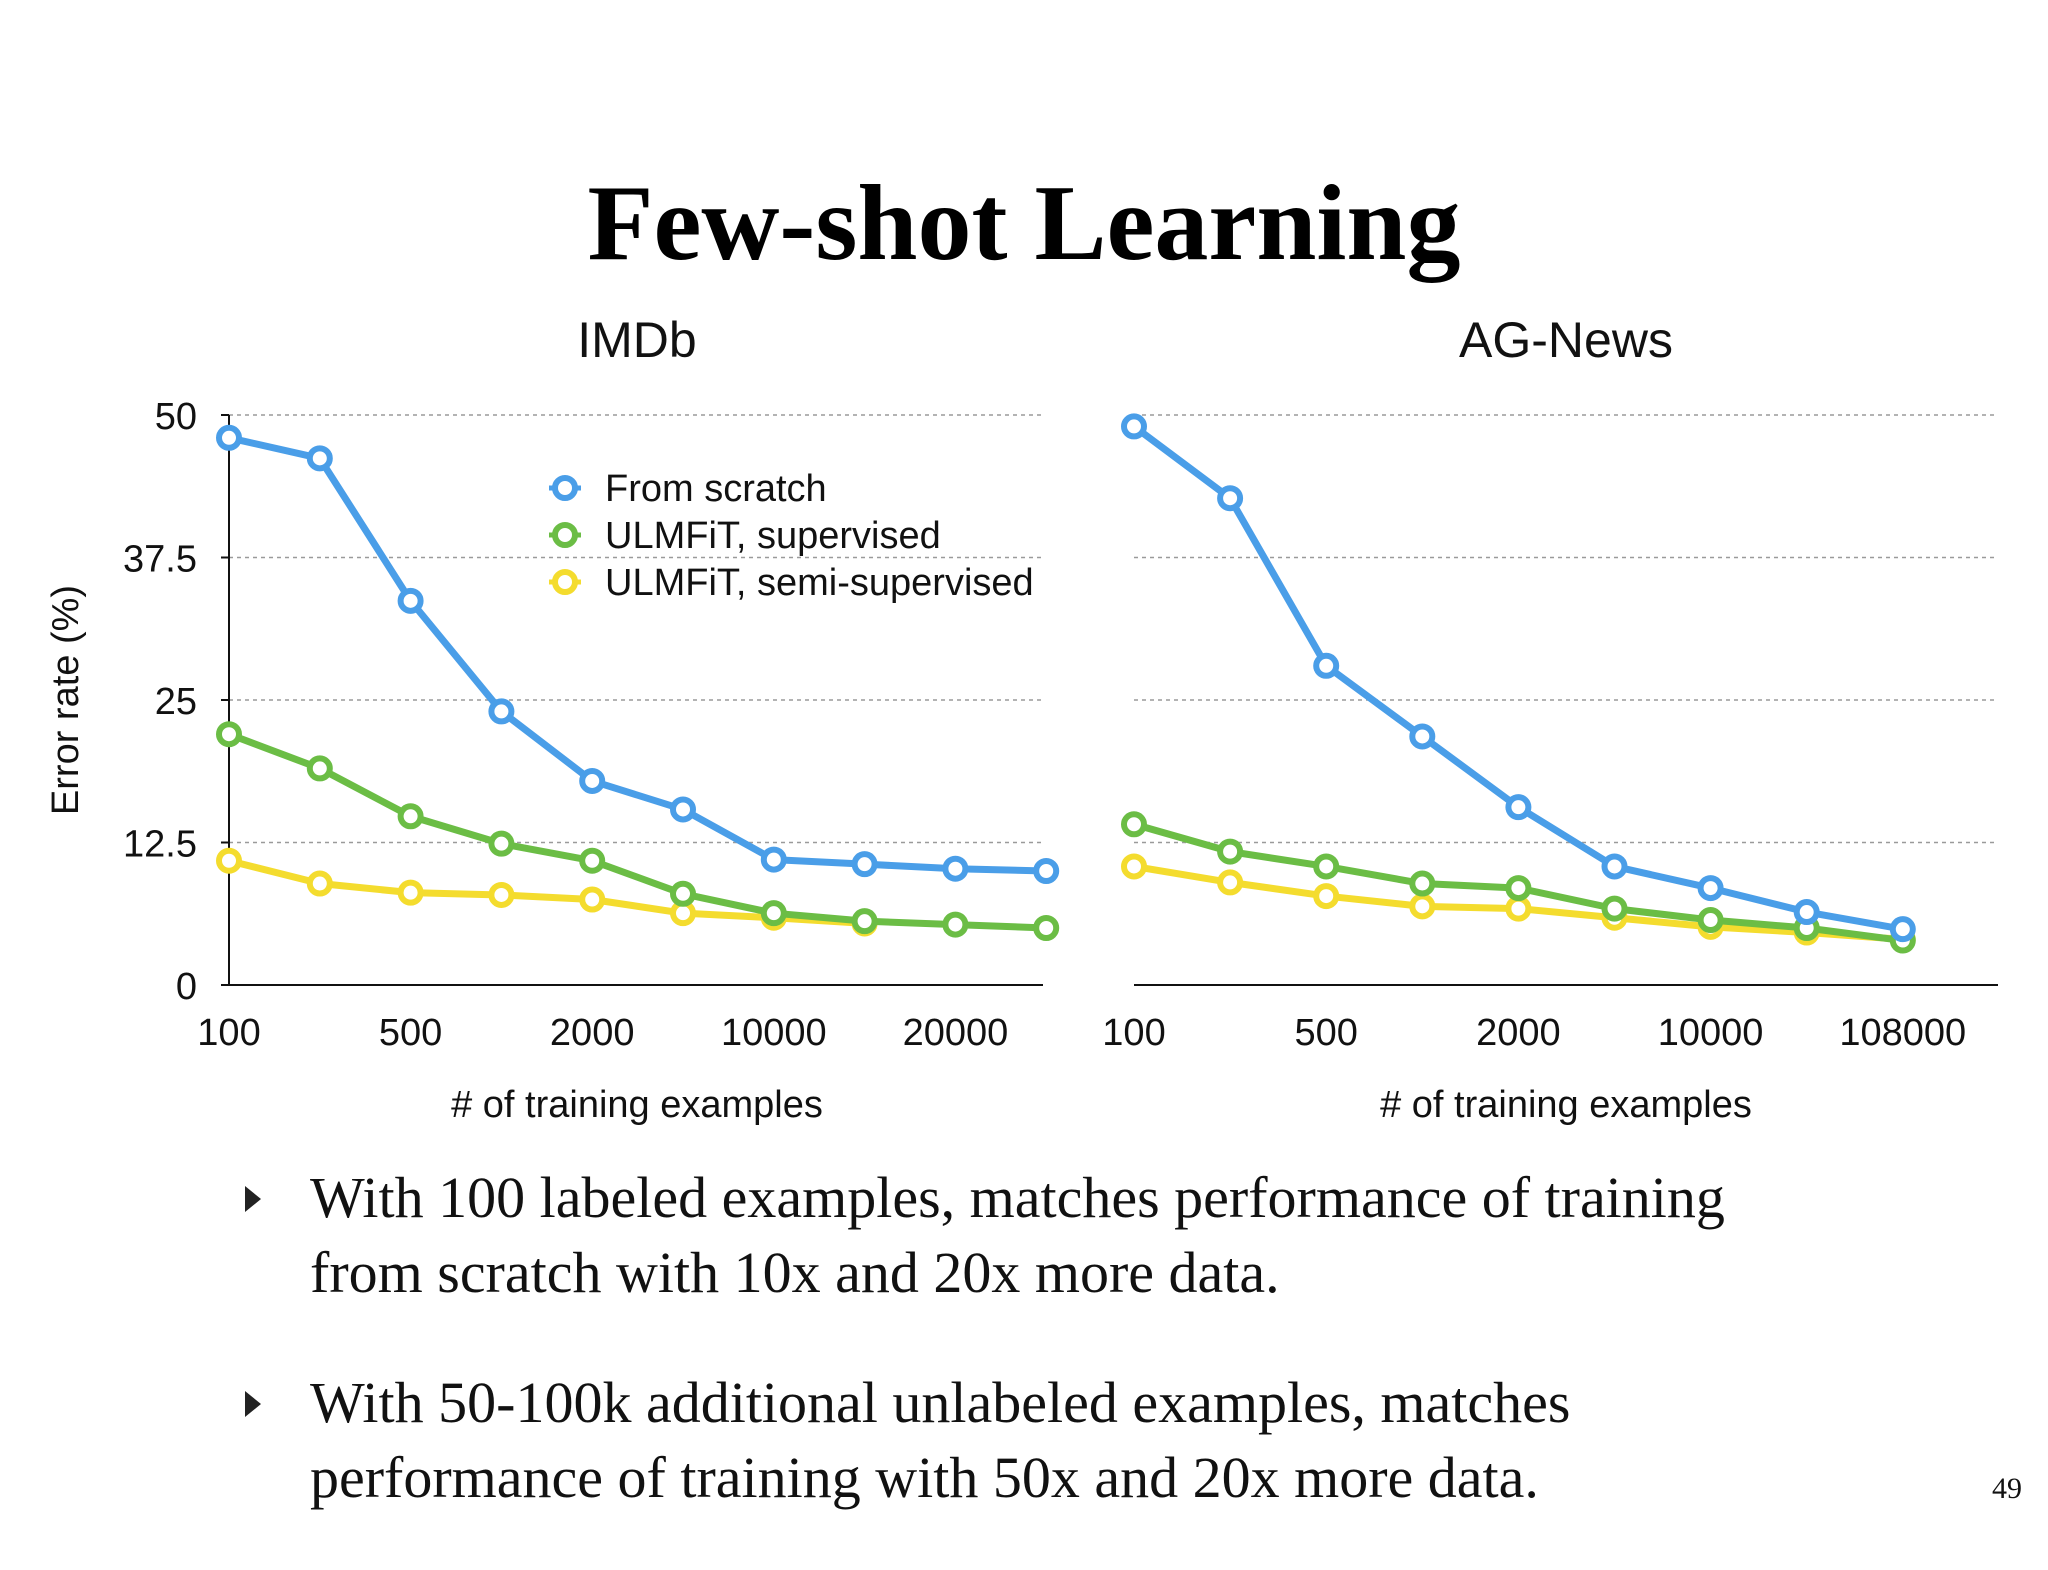 This screenshot has width=2048, height=1570. I want to click on y-tick-label: 12.5, so click(160, 845).